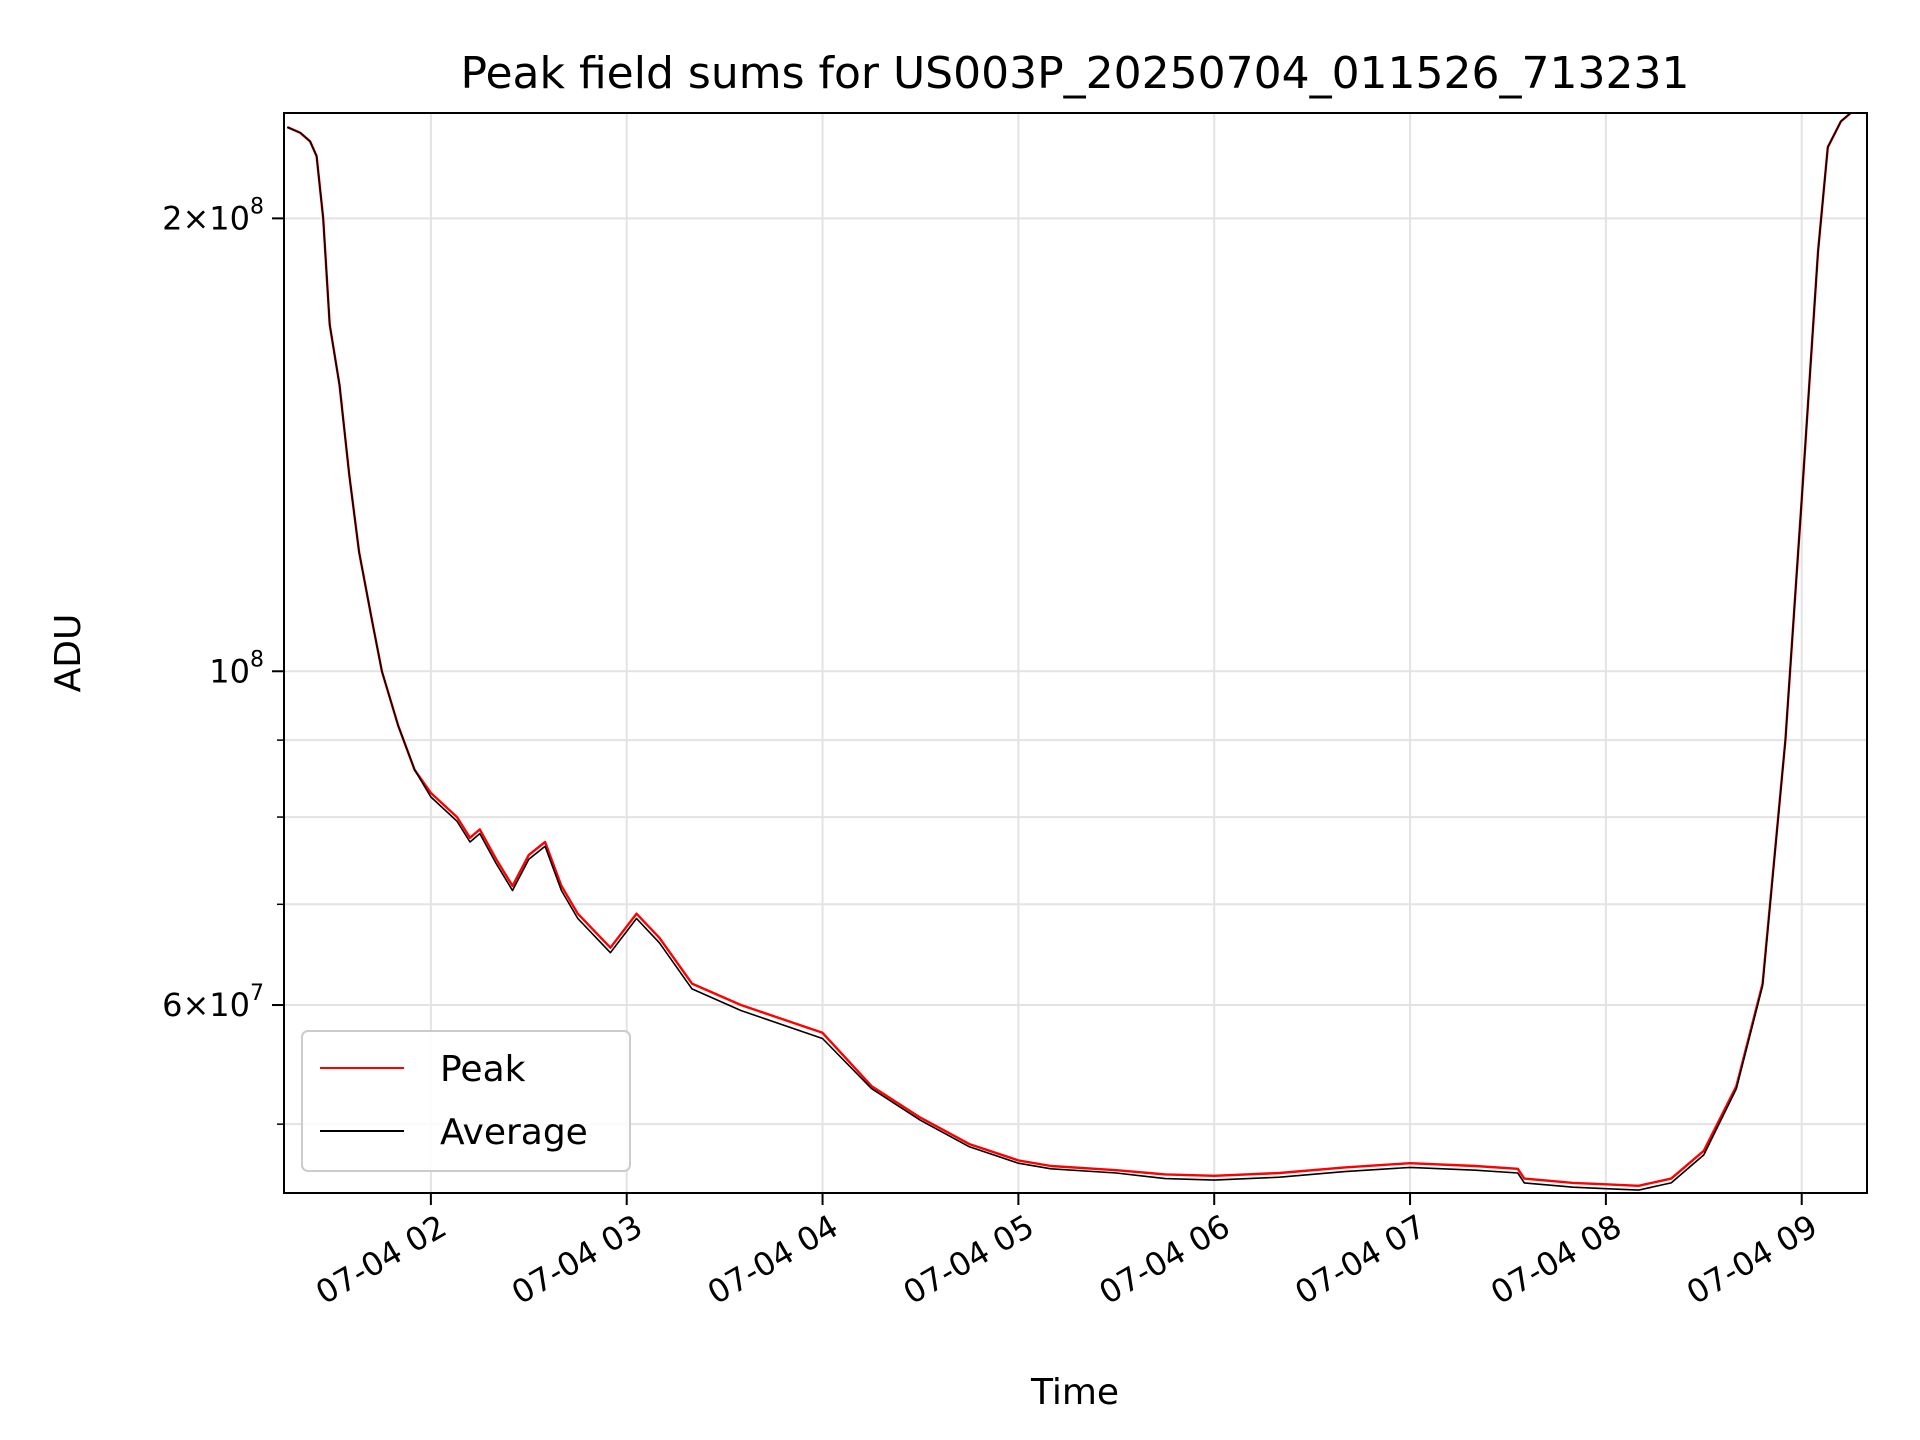  I want to click on legend-box, so click(466, 1101).